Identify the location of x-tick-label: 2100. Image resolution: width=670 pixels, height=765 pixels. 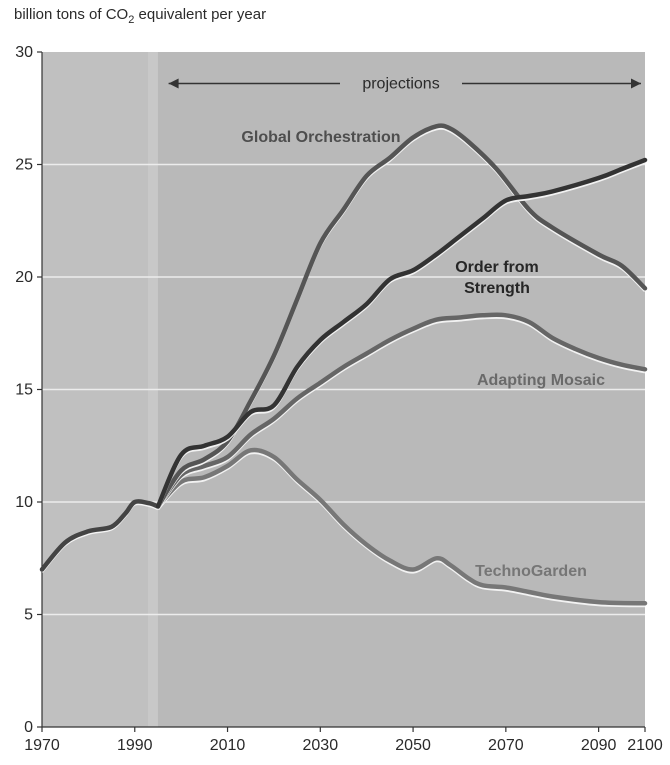
(645, 745).